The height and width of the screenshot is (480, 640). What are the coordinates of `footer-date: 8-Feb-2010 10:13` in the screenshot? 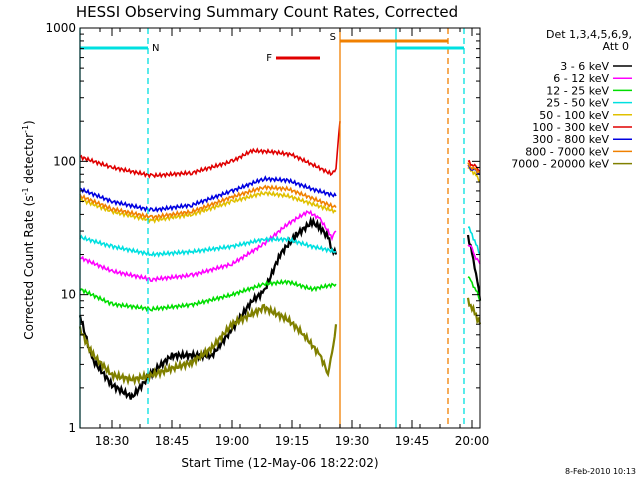 It's located at (600, 471).